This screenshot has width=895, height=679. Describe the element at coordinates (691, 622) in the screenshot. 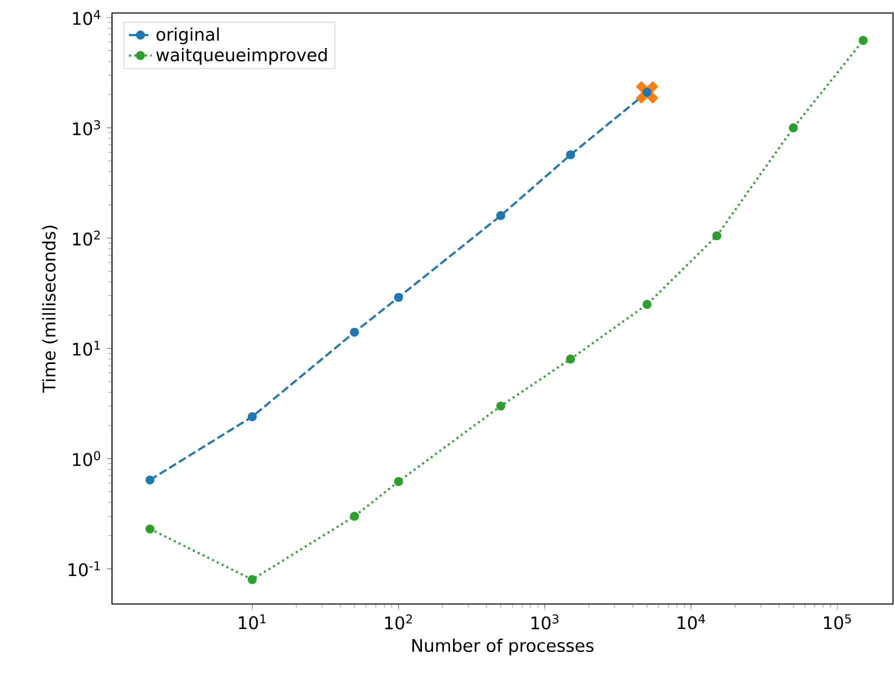

I see `x-tick-label: 10$^{4}$` at that location.